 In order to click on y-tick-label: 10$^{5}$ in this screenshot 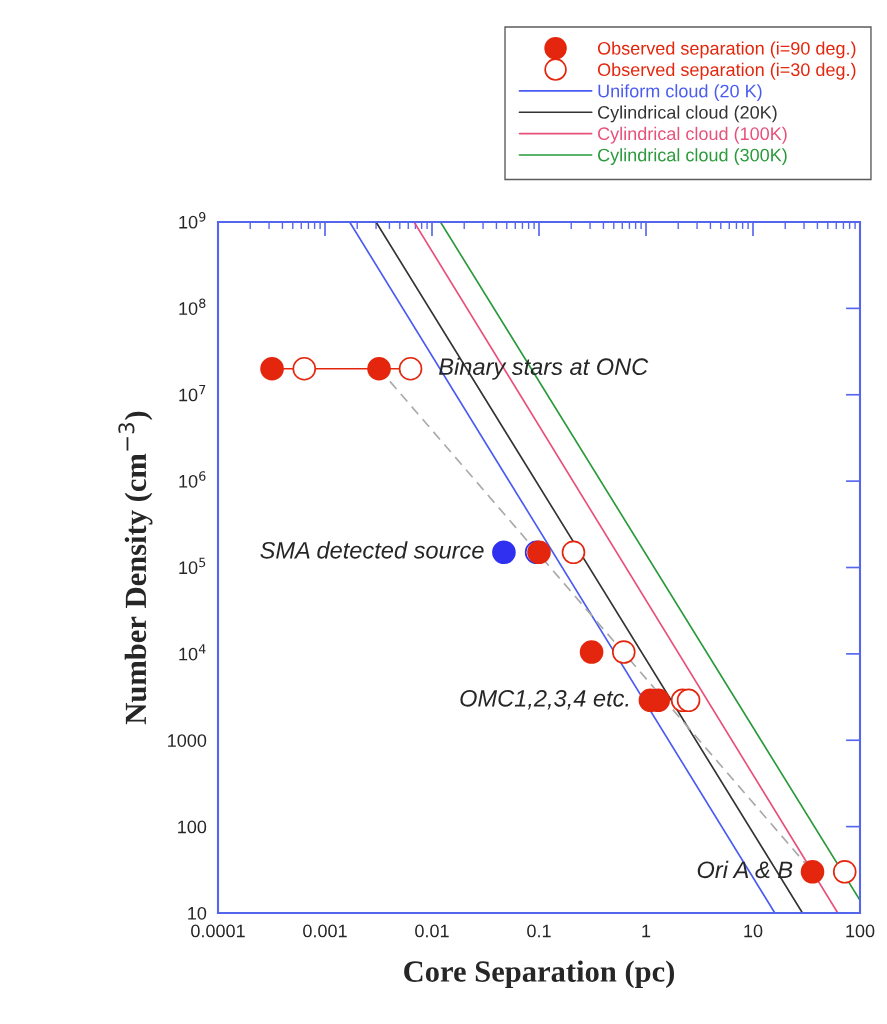, I will do `click(192, 566)`.